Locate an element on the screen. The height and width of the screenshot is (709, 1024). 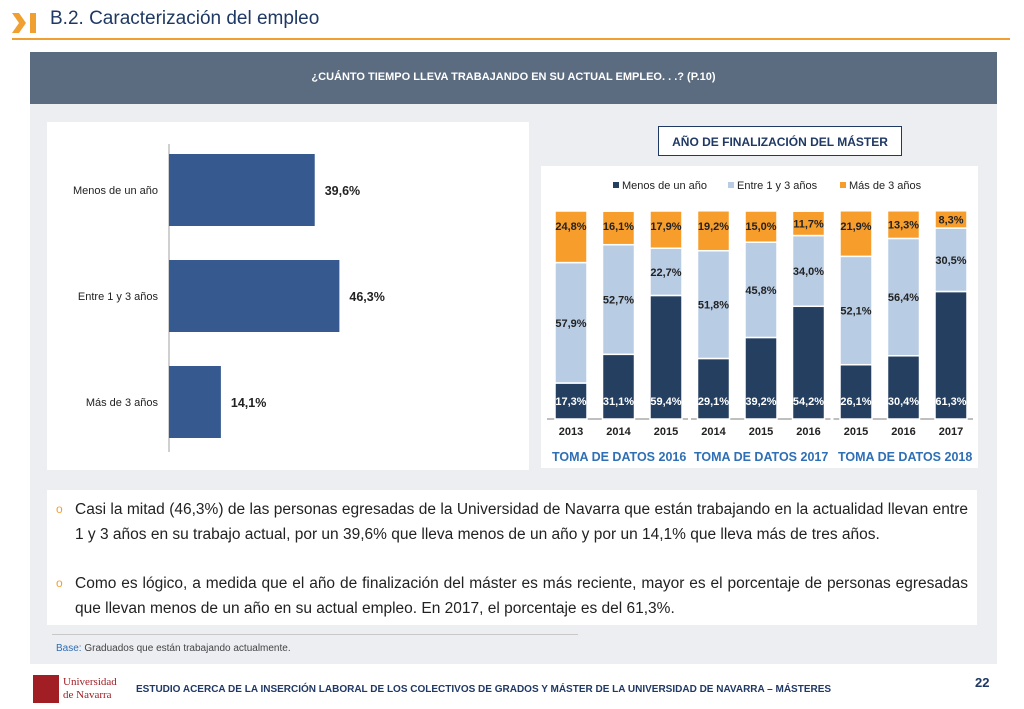
group-label-2018: TOMA DE DATOS 2018 is located at coordinates (905, 457).